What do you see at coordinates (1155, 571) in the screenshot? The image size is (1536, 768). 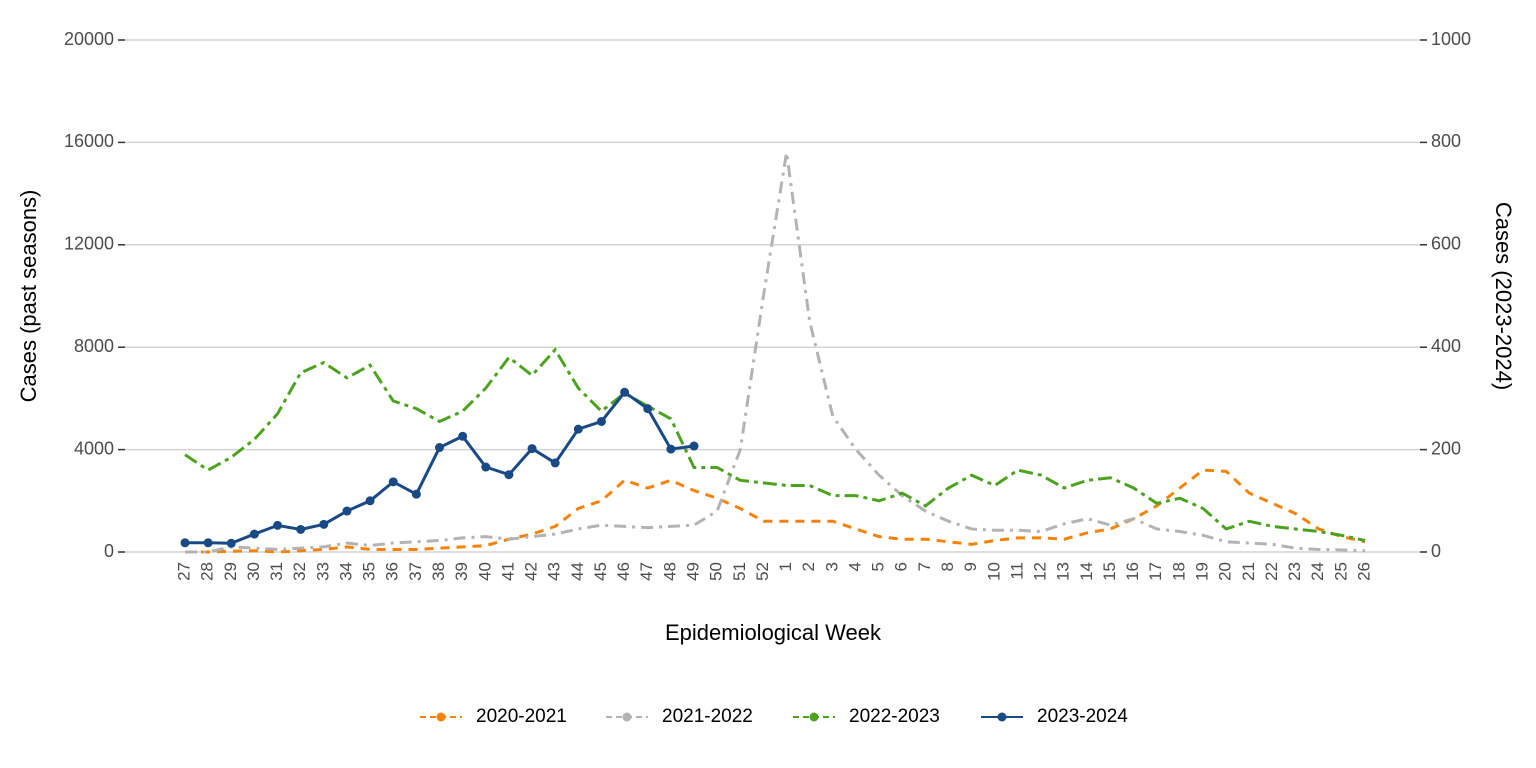 I see `x-tick-label: 17` at bounding box center [1155, 571].